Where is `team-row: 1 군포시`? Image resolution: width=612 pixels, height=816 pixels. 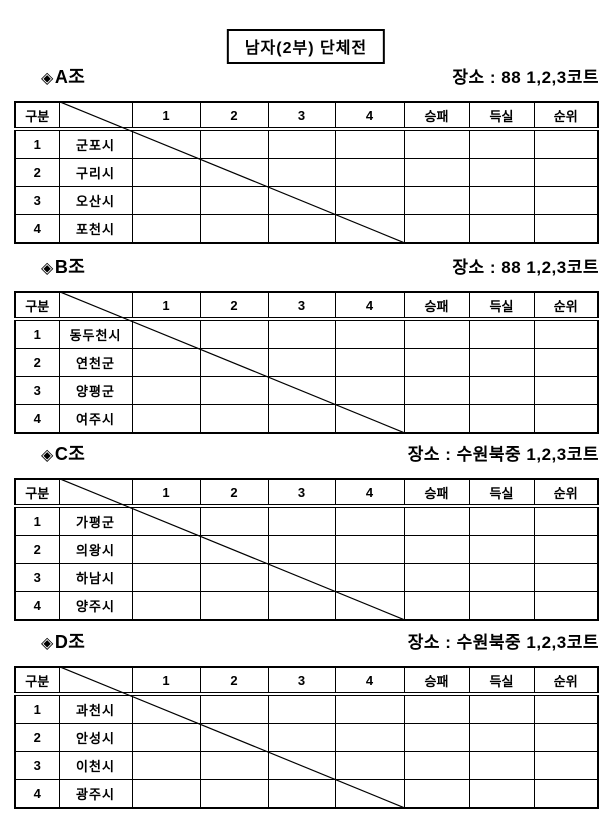
team-row: 1 군포시 is located at coordinates (306, 143).